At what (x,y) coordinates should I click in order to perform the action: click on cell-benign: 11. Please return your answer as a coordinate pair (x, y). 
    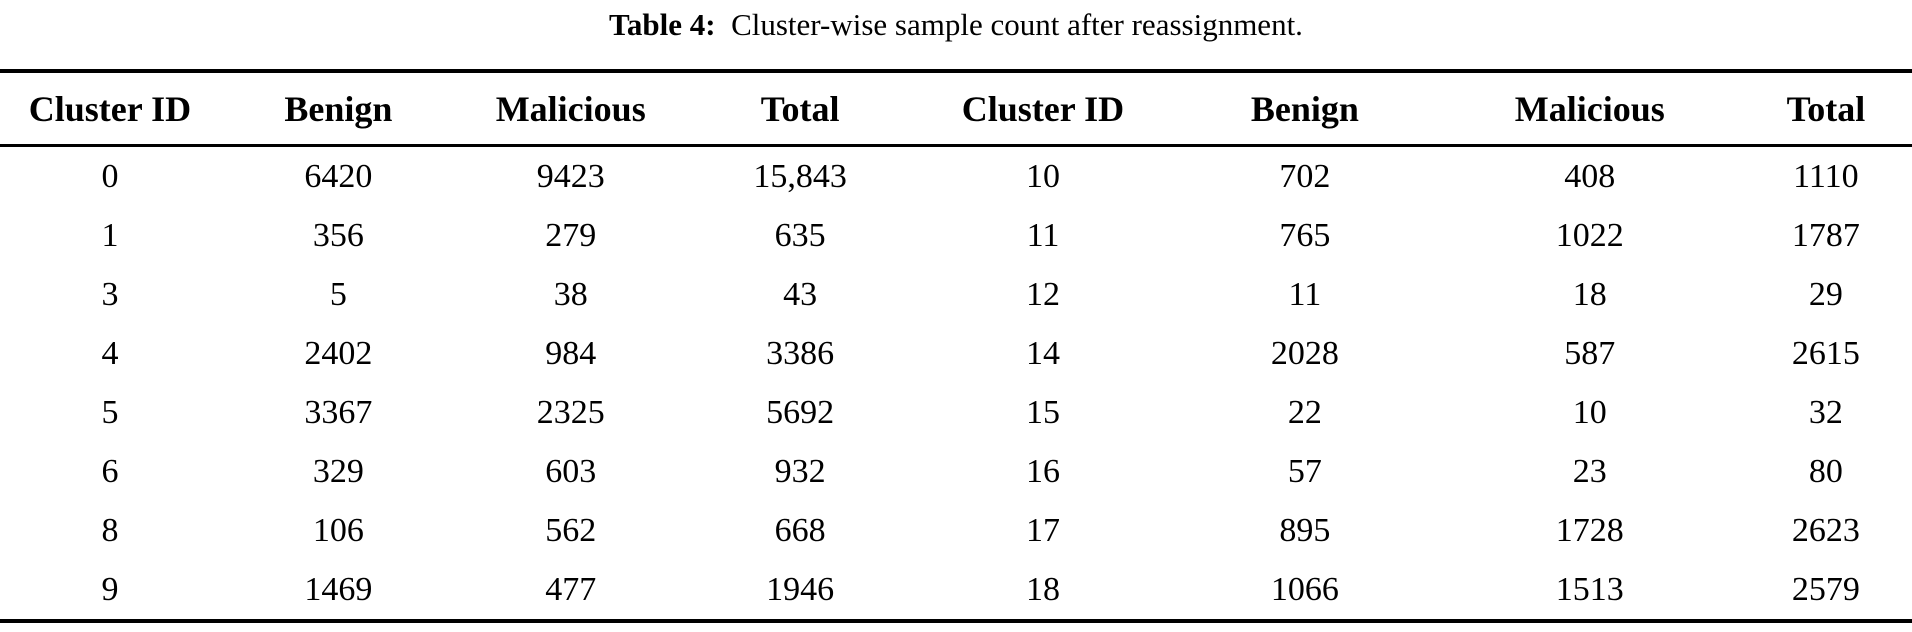
    Looking at the image, I should click on (1305, 294).